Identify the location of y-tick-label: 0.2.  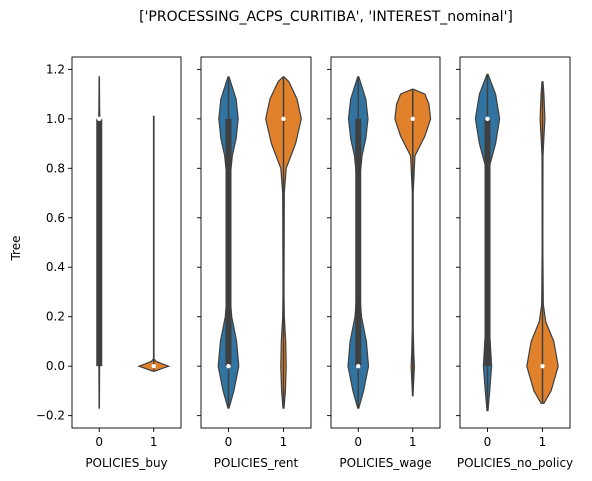
(55, 317).